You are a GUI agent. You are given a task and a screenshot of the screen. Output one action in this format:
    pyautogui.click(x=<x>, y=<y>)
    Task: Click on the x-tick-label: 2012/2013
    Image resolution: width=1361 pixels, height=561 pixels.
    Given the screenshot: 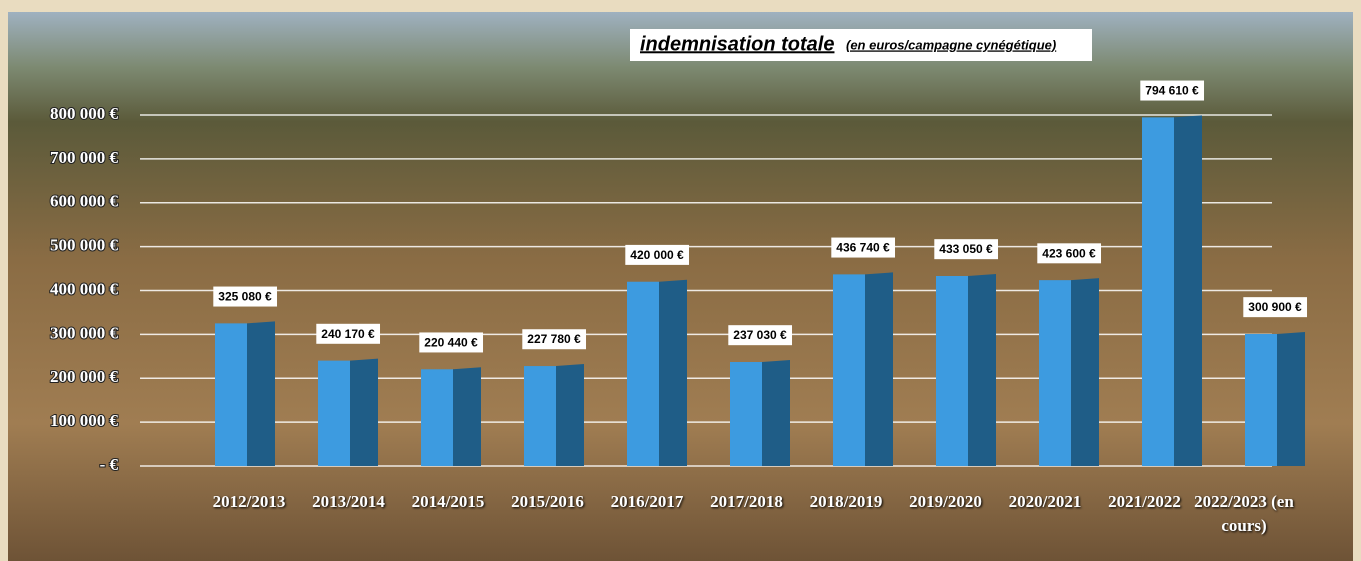 What is the action you would take?
    pyautogui.click(x=249, y=501)
    